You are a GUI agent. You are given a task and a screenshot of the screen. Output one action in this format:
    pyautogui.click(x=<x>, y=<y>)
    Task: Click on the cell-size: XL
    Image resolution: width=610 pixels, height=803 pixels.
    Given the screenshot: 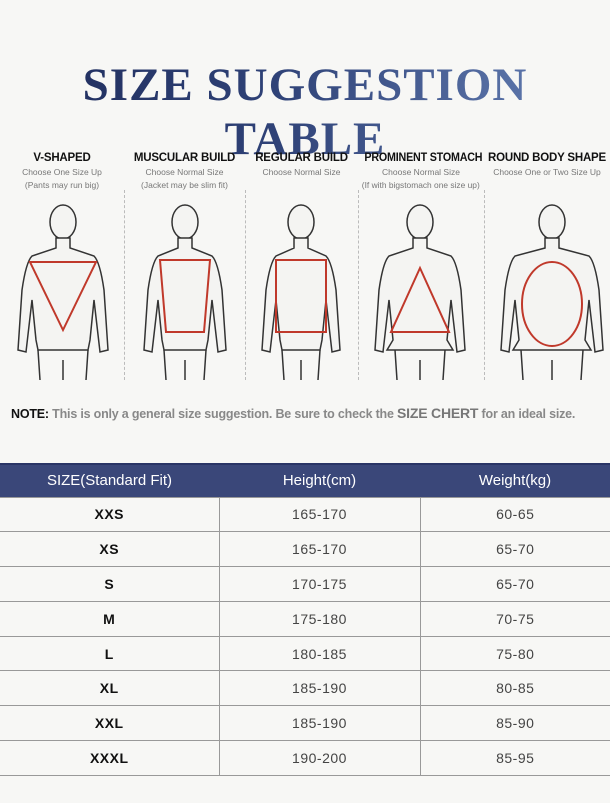 What is the action you would take?
    pyautogui.click(x=110, y=688)
    